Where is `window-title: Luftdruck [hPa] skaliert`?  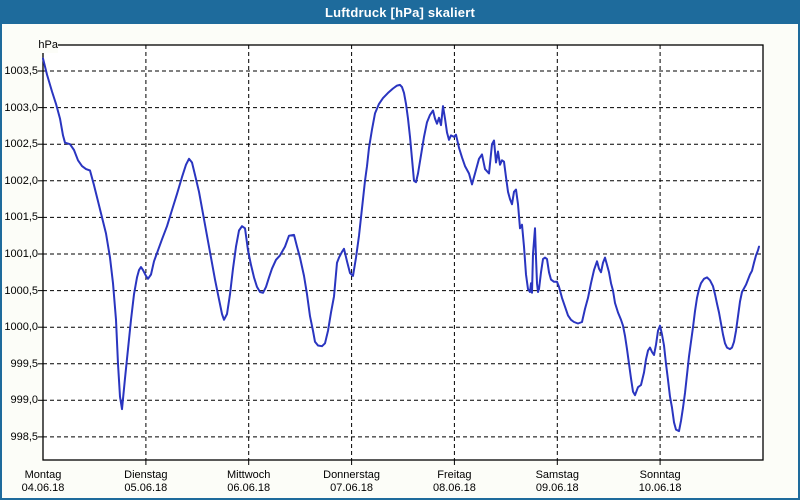 window-title: Luftdruck [hPa] skaliert is located at coordinates (400, 13).